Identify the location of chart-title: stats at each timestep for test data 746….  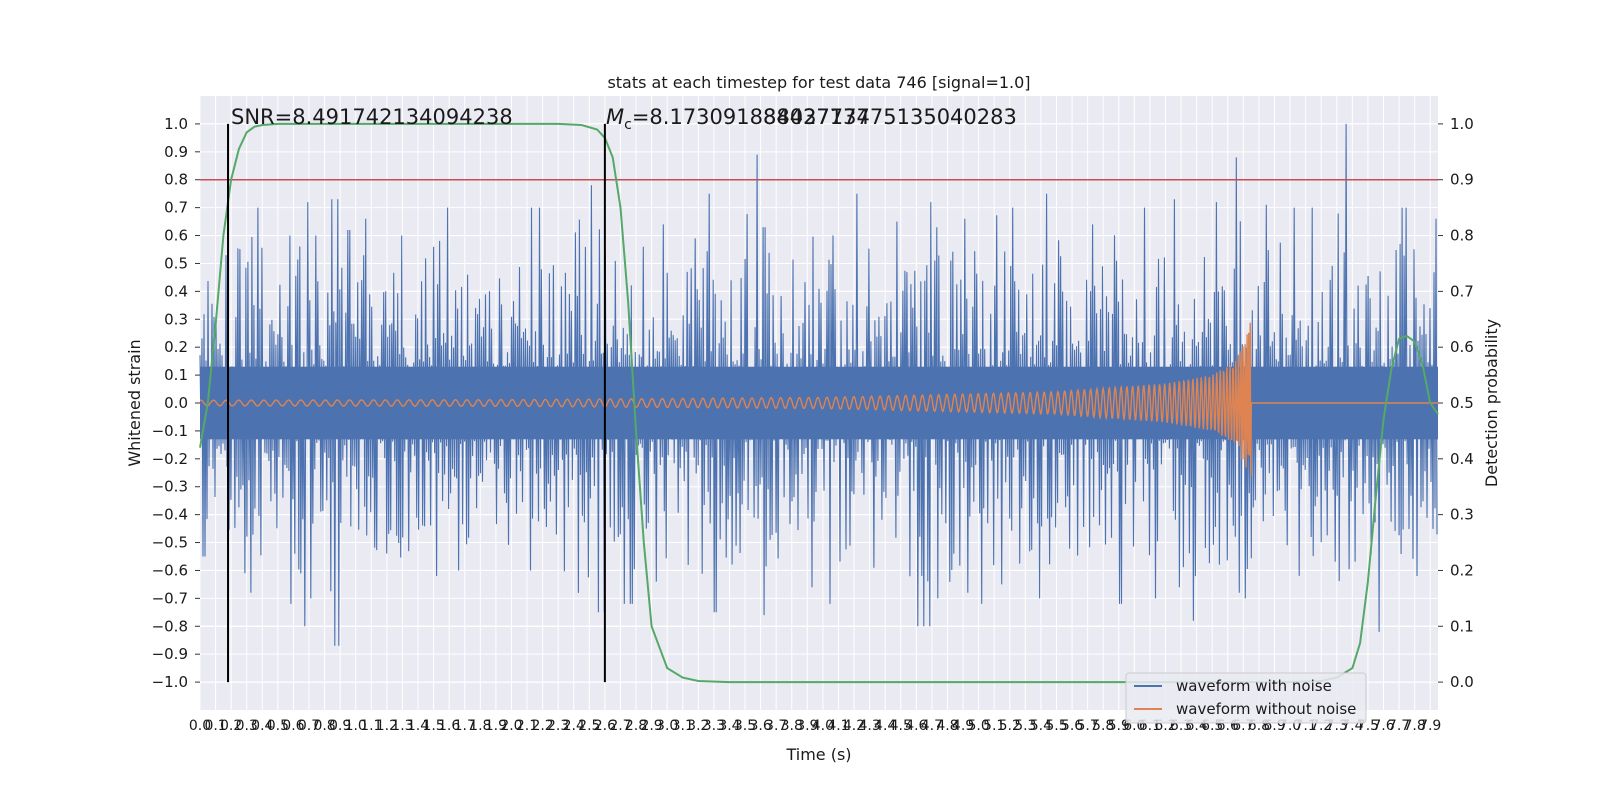
(818, 82).